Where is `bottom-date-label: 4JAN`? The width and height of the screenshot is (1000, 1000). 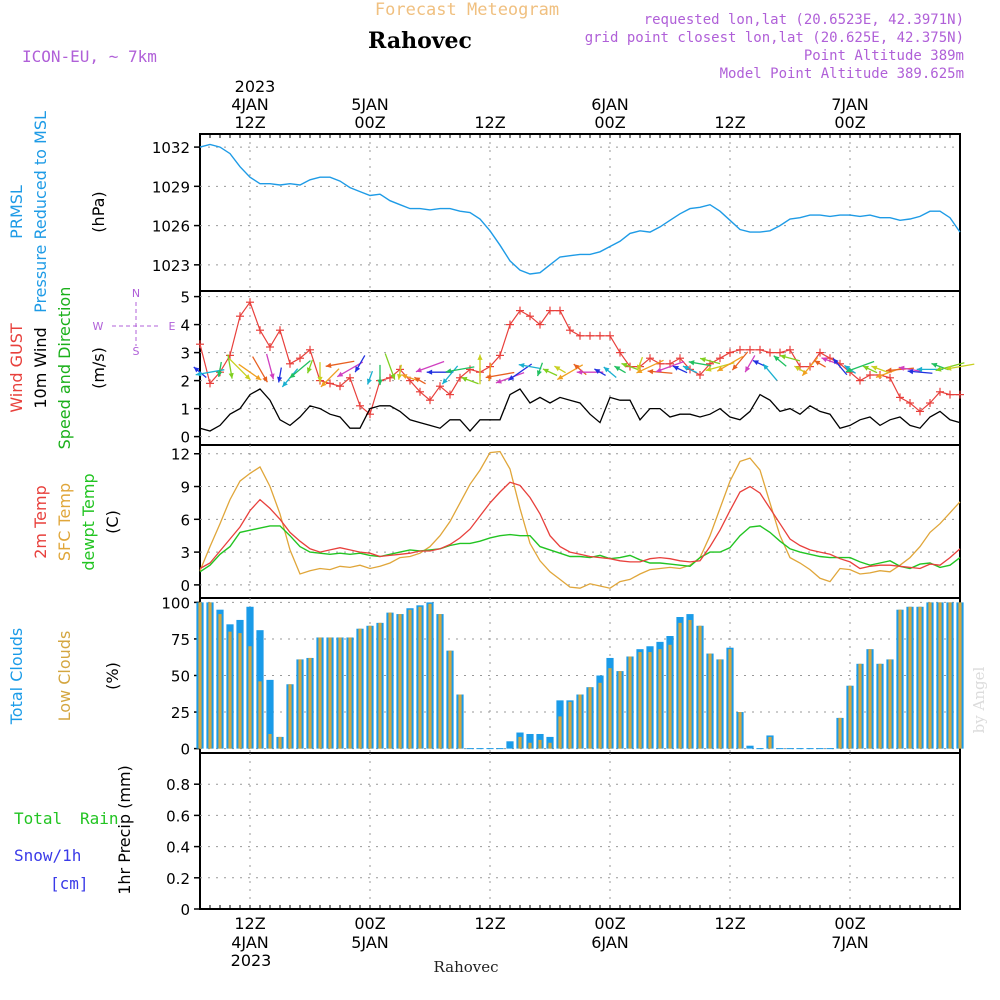
bottom-date-label: 4JAN is located at coordinates (250, 942).